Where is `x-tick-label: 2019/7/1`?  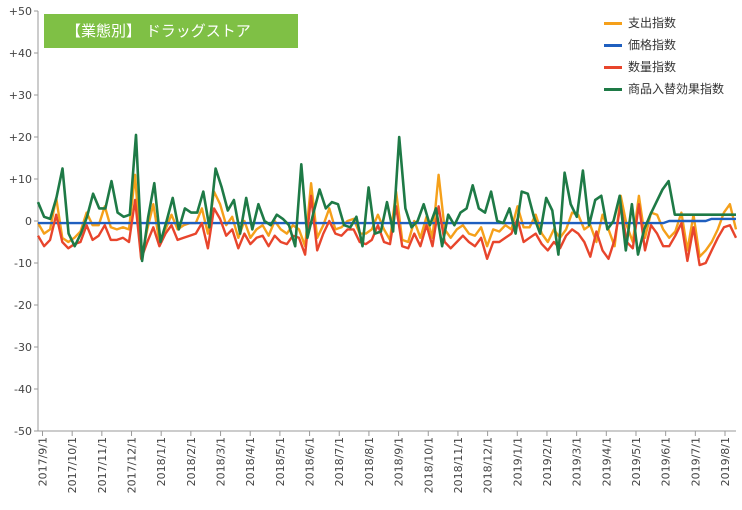 x-tick-label: 2019/7/1 is located at coordinates (695, 461).